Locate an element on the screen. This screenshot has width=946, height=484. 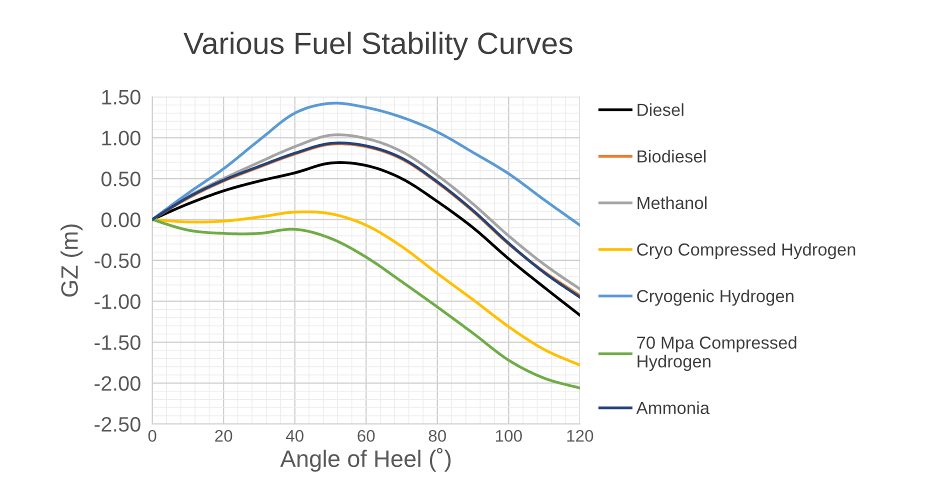
y-tick-label: -1.50 is located at coordinates (117, 342).